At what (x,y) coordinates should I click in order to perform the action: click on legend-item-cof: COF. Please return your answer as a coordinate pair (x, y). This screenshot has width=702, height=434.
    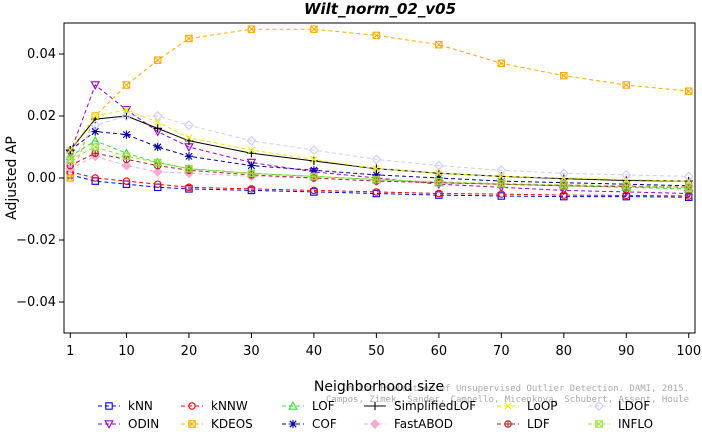
    Looking at the image, I should click on (309, 424).